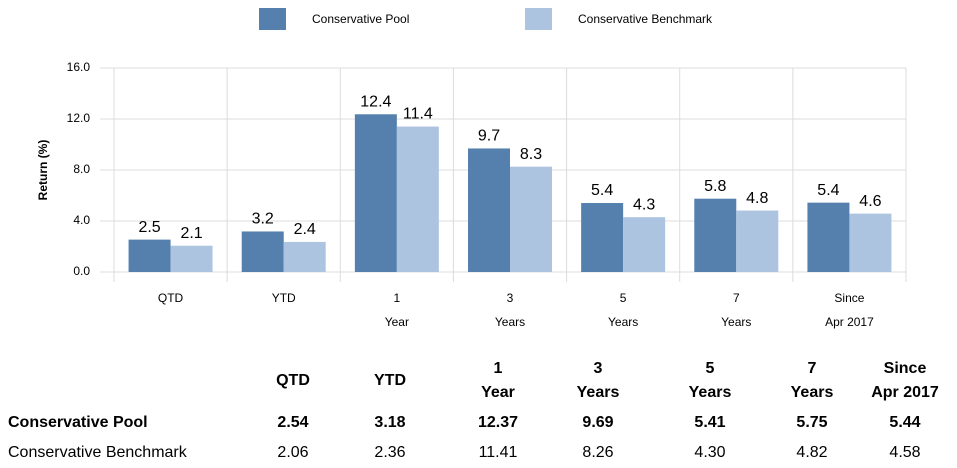 Image resolution: width=957 pixels, height=468 pixels. I want to click on table-cell: 2.54, so click(292, 422).